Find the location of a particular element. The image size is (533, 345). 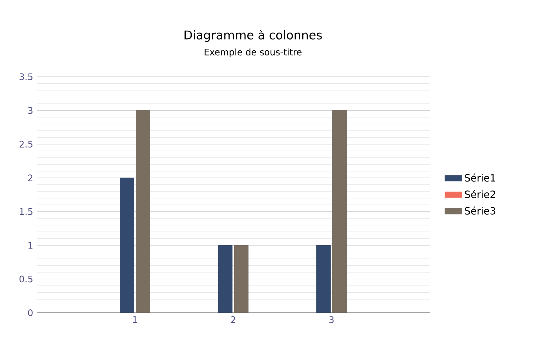

y-tick-label: 0.5 is located at coordinates (26, 279).